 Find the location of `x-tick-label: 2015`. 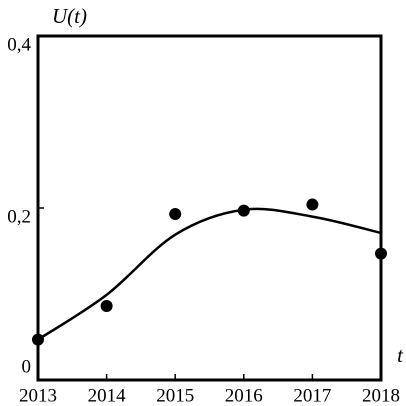

x-tick-label: 2015 is located at coordinates (175, 395).